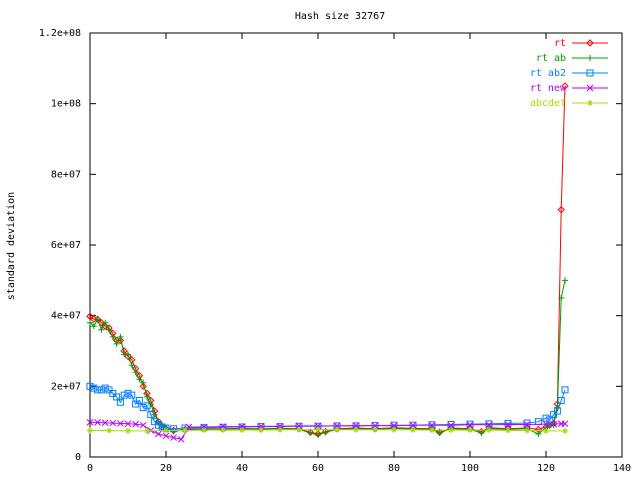 Image resolution: width=640 pixels, height=480 pixels. I want to click on legend-label: rt new, so click(548, 88).